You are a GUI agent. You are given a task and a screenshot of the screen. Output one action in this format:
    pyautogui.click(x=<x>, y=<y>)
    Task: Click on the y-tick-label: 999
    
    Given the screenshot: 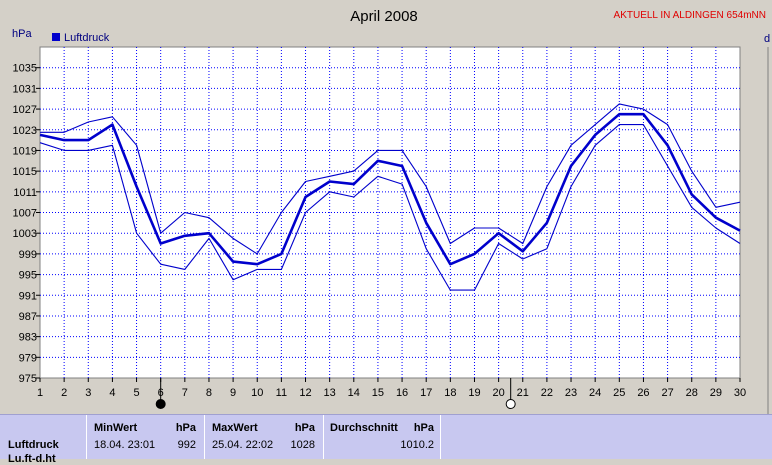 What is the action you would take?
    pyautogui.click(x=28, y=255)
    